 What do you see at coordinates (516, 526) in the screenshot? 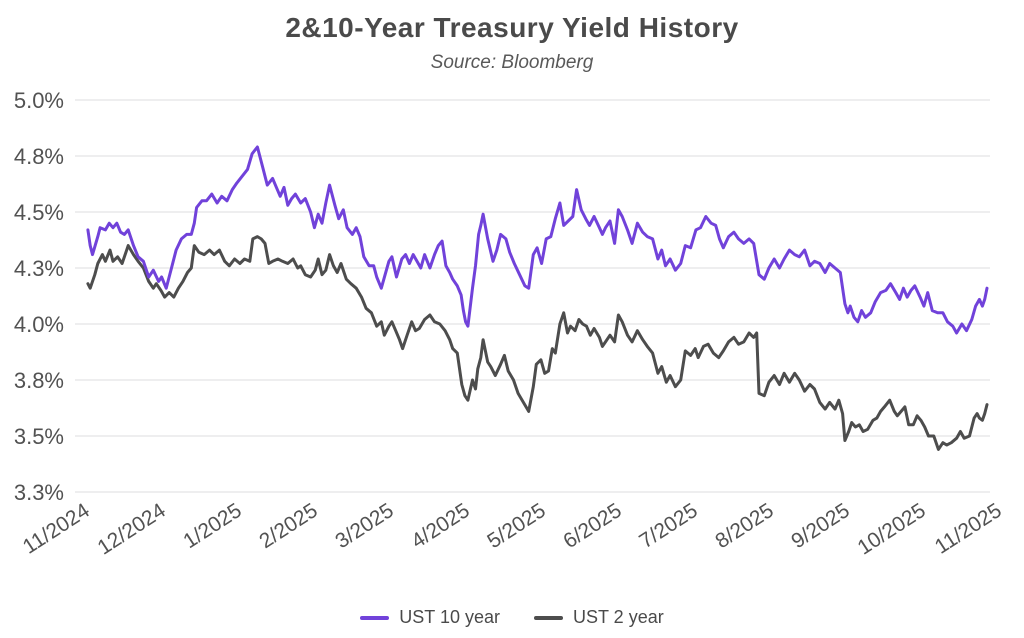
I see `x-tick-label-5/2025: 5/2025` at bounding box center [516, 526].